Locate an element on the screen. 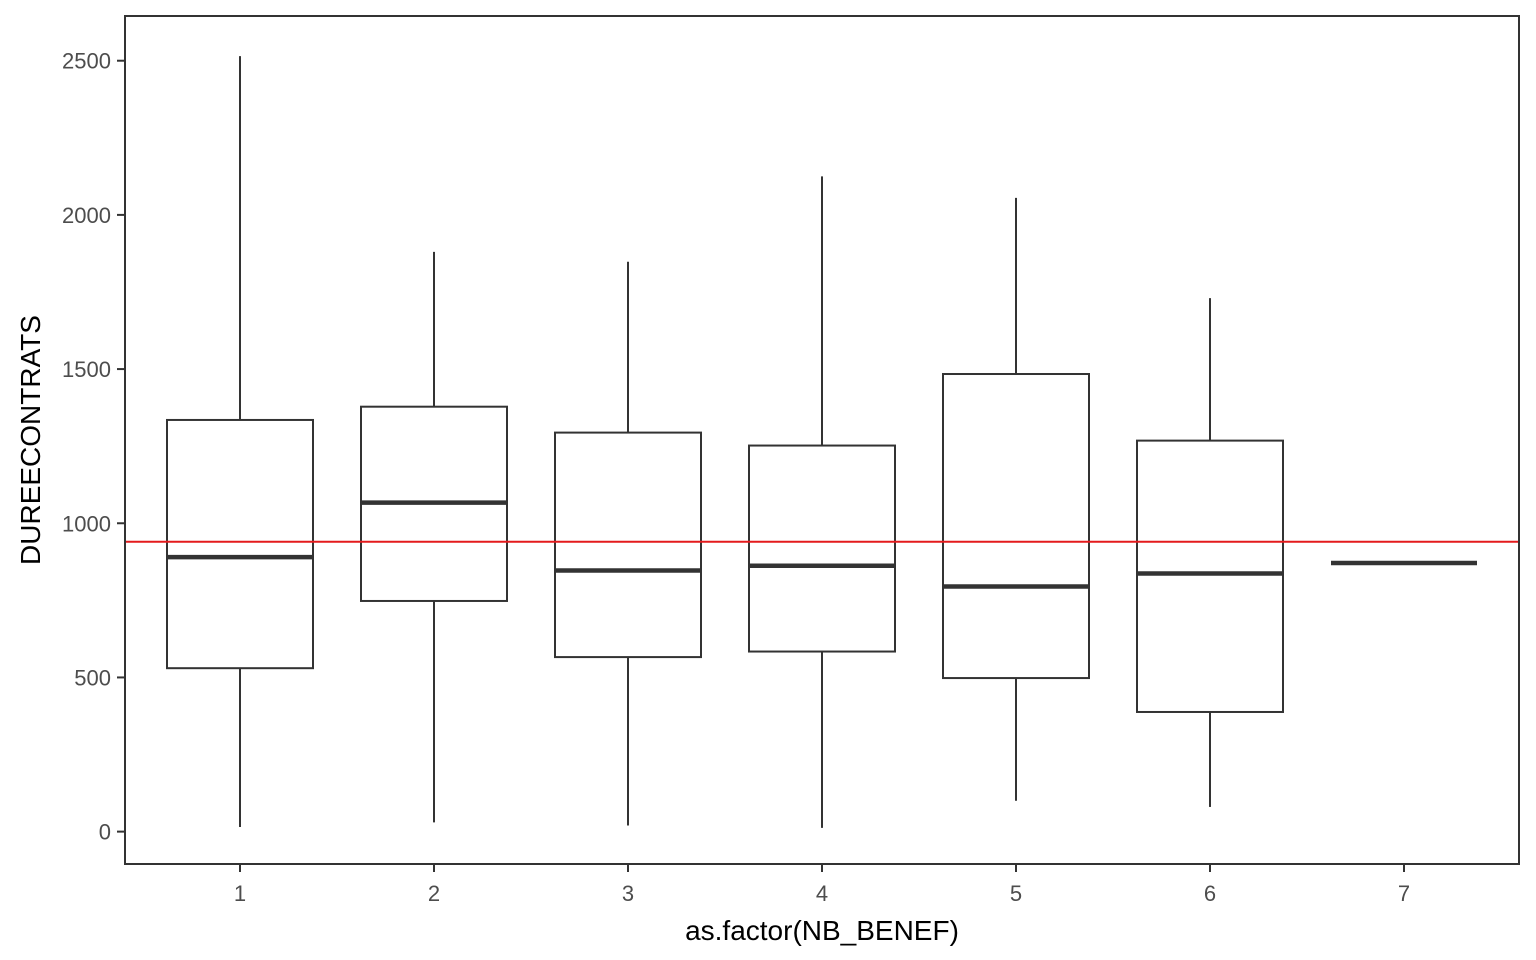  y-axis: 0 500 1000 1500 2000 2500 is located at coordinates (93, 447).